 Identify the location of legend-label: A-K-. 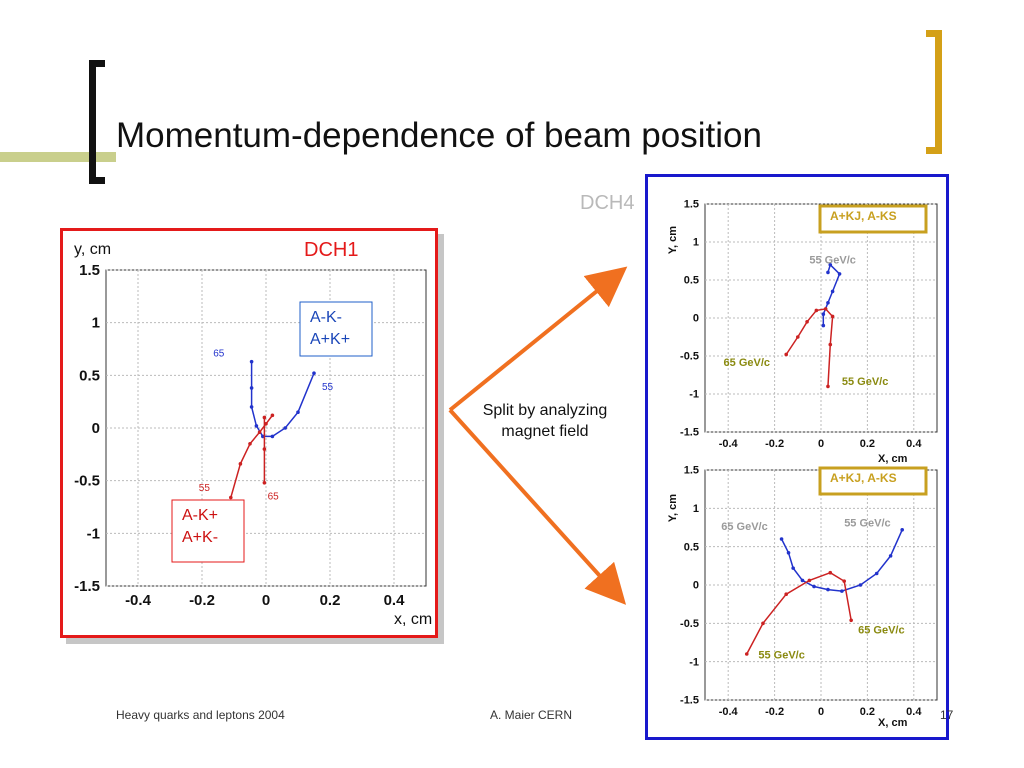
(326, 317).